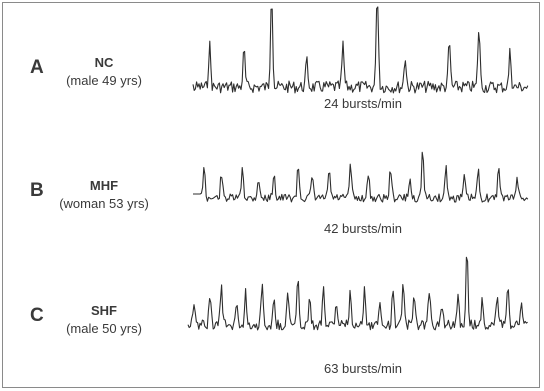 The image size is (544, 391). I want to click on burst-rate-label: 63 bursts/min, so click(363, 368).